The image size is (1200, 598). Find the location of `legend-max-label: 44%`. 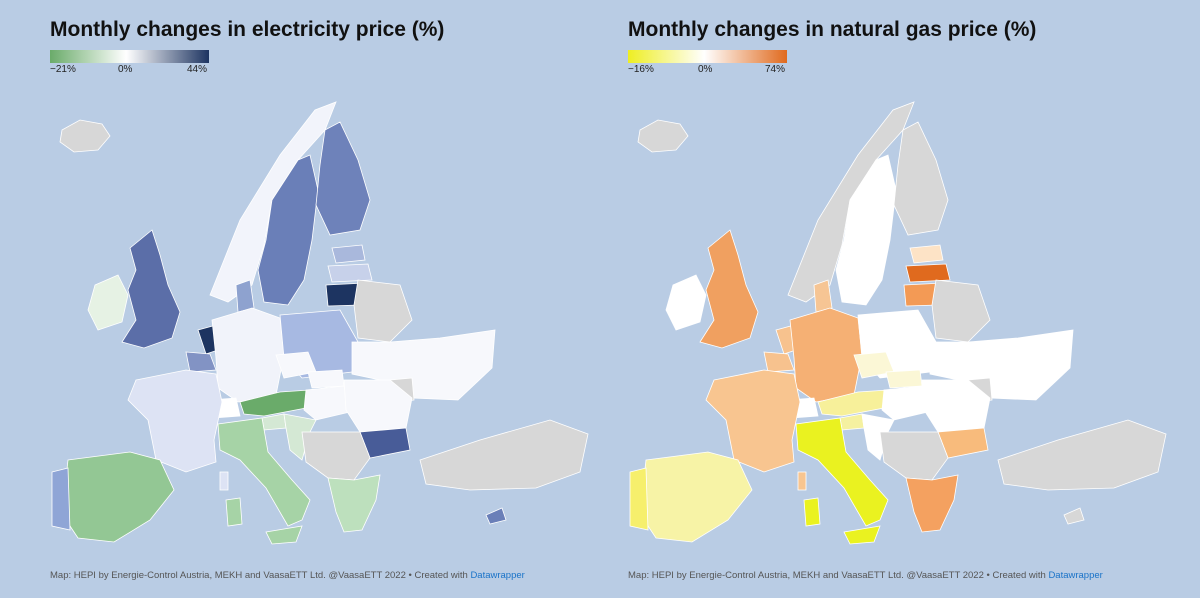

legend-max-label: 44% is located at coordinates (197, 69).